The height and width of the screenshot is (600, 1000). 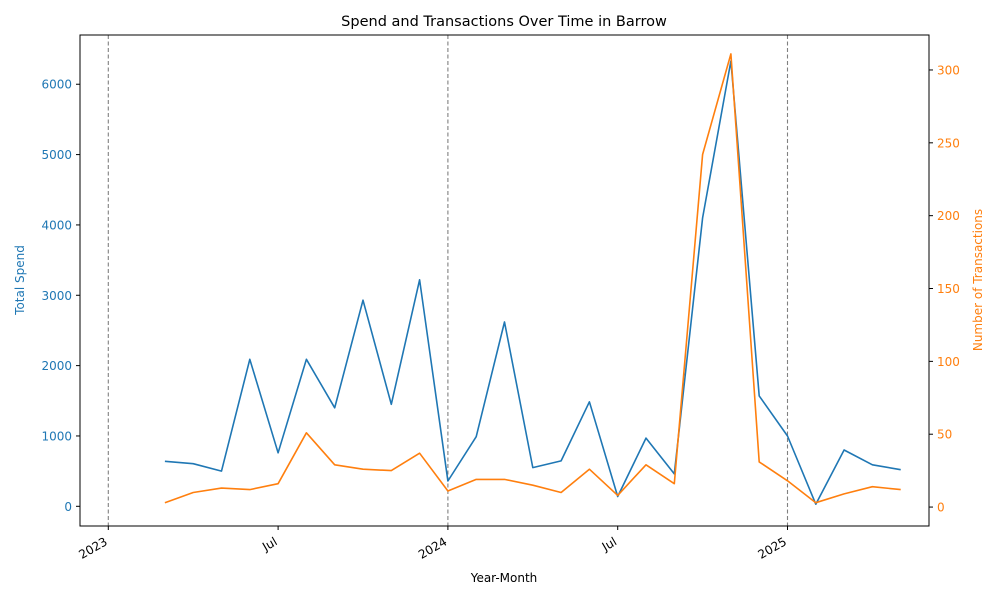 I want to click on right-y-tick-label: 150, so click(x=948, y=289).